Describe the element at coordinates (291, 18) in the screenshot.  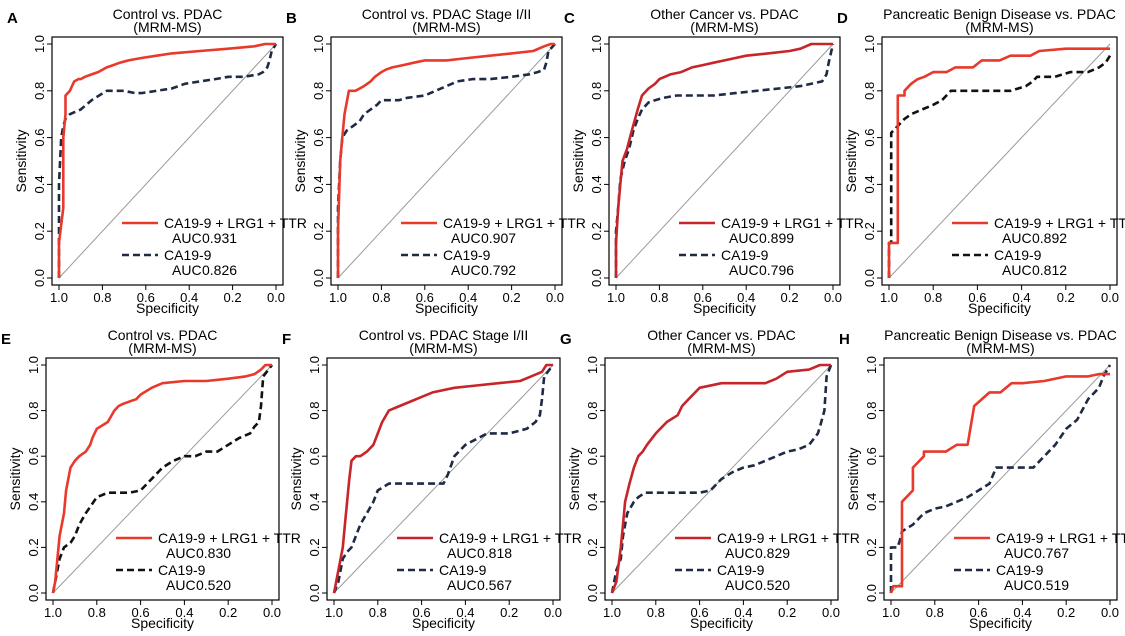
I see `panel-letter: B` at that location.